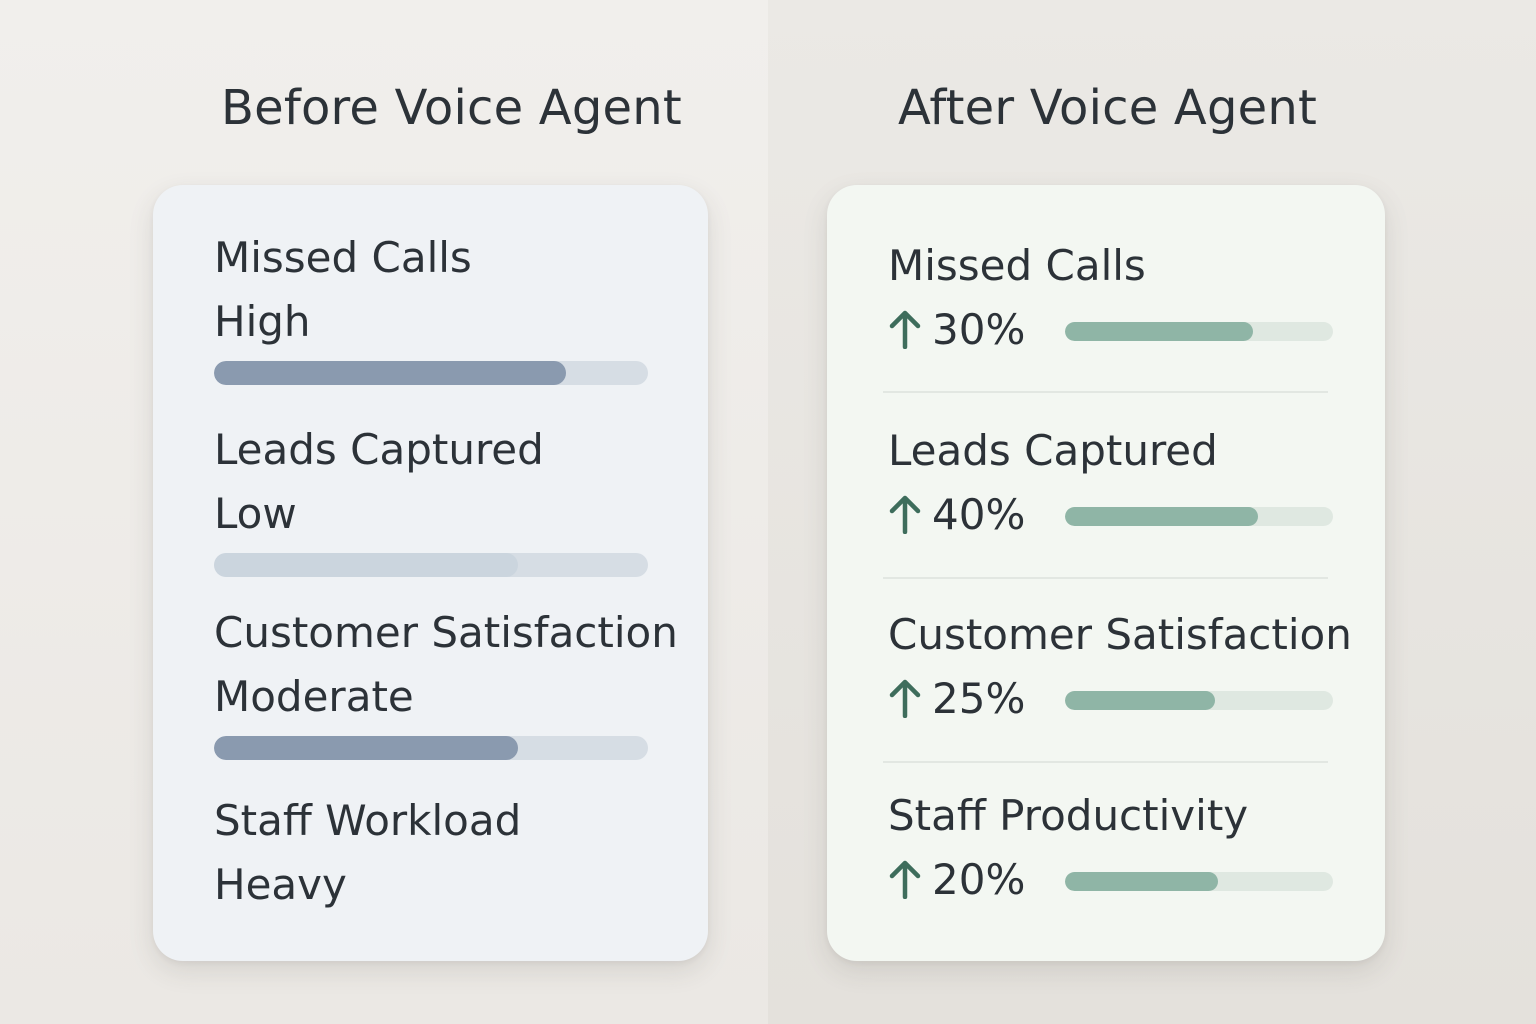 The width and height of the screenshot is (1536, 1024). I want to click on after-metric-staff-productivity: Staff Productivity 20%, so click(1110, 848).